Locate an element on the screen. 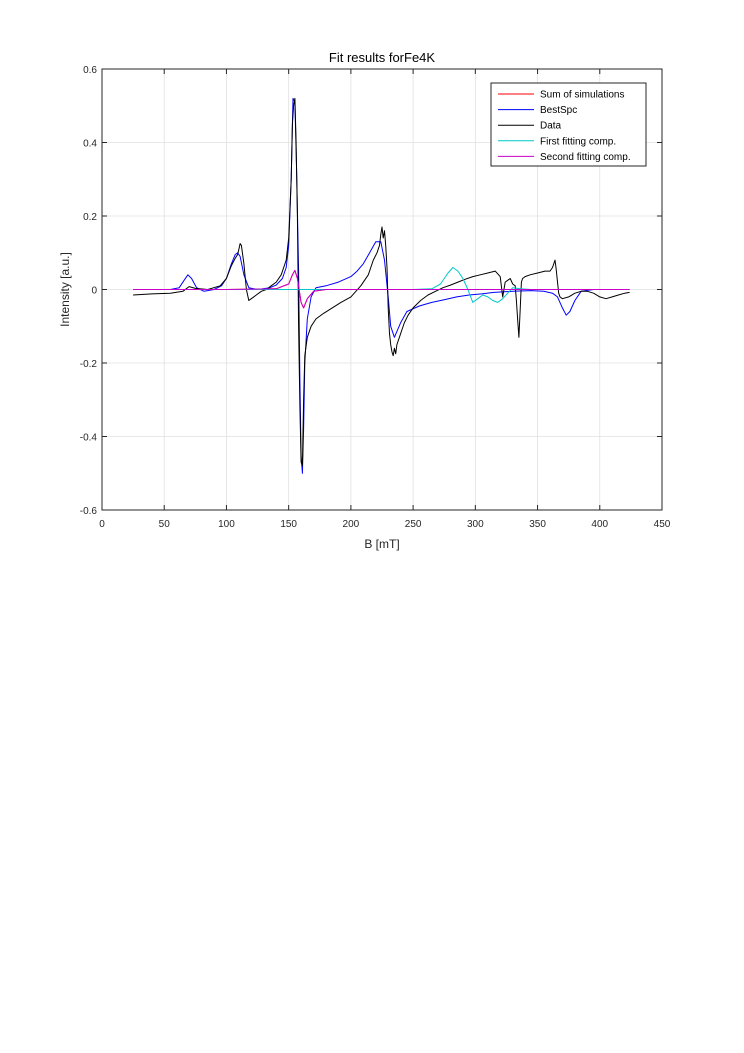 The height and width of the screenshot is (1053, 744). y-axis-label: Intensity [a.u.] is located at coordinates (65, 289).